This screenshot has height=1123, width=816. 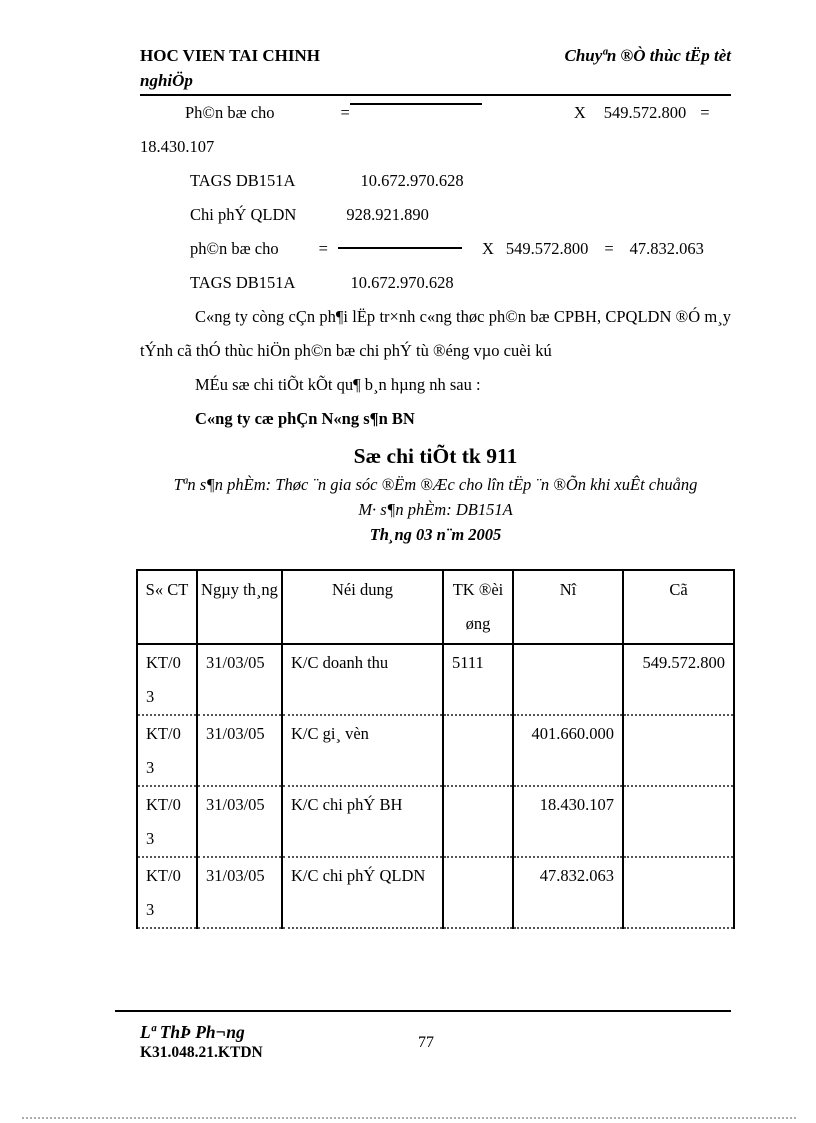 What do you see at coordinates (478, 680) in the screenshot?
I see `cell-tk: 5111` at bounding box center [478, 680].